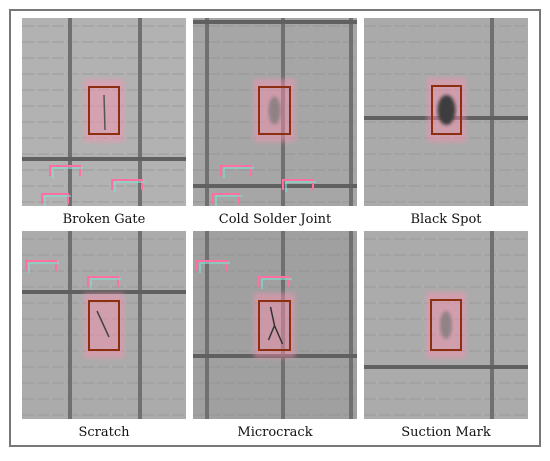 The width and height of the screenshot is (550, 461). What do you see at coordinates (104, 432) in the screenshot?
I see `caption: Scratch` at bounding box center [104, 432].